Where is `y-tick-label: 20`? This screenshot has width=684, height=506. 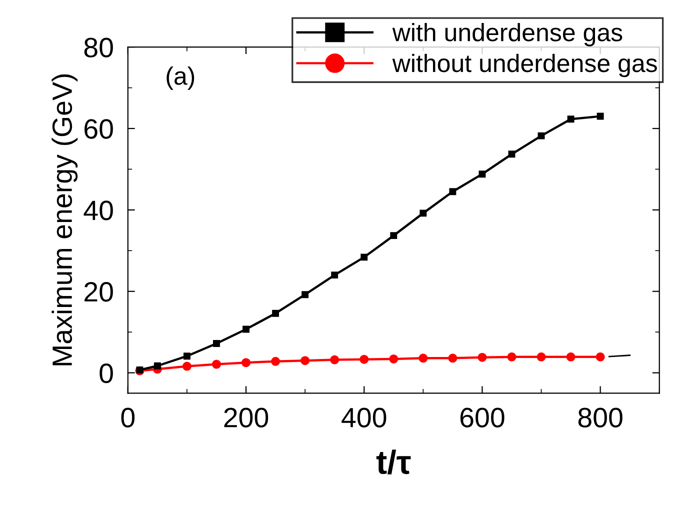 y-tick-label: 20 is located at coordinates (98, 292).